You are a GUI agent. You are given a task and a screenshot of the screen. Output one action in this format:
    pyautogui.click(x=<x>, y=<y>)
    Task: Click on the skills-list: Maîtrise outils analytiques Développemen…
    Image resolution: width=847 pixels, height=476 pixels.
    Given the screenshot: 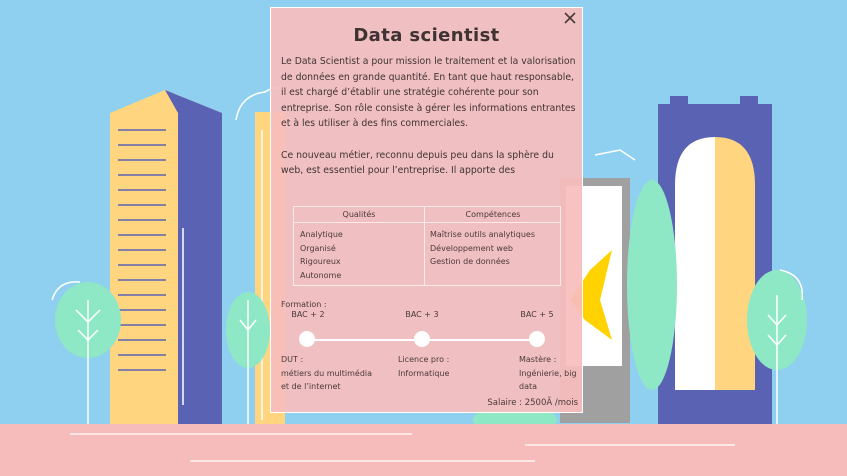 What is the action you would take?
    pyautogui.click(x=482, y=248)
    